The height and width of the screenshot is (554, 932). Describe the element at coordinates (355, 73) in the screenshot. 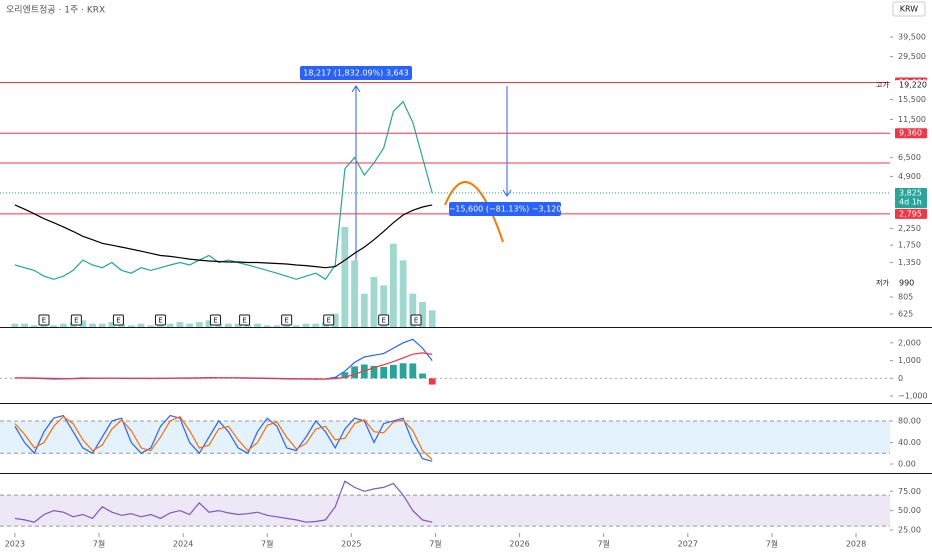

I see `annotation-text: 18,217 (1,832.09%) 3,643` at that location.